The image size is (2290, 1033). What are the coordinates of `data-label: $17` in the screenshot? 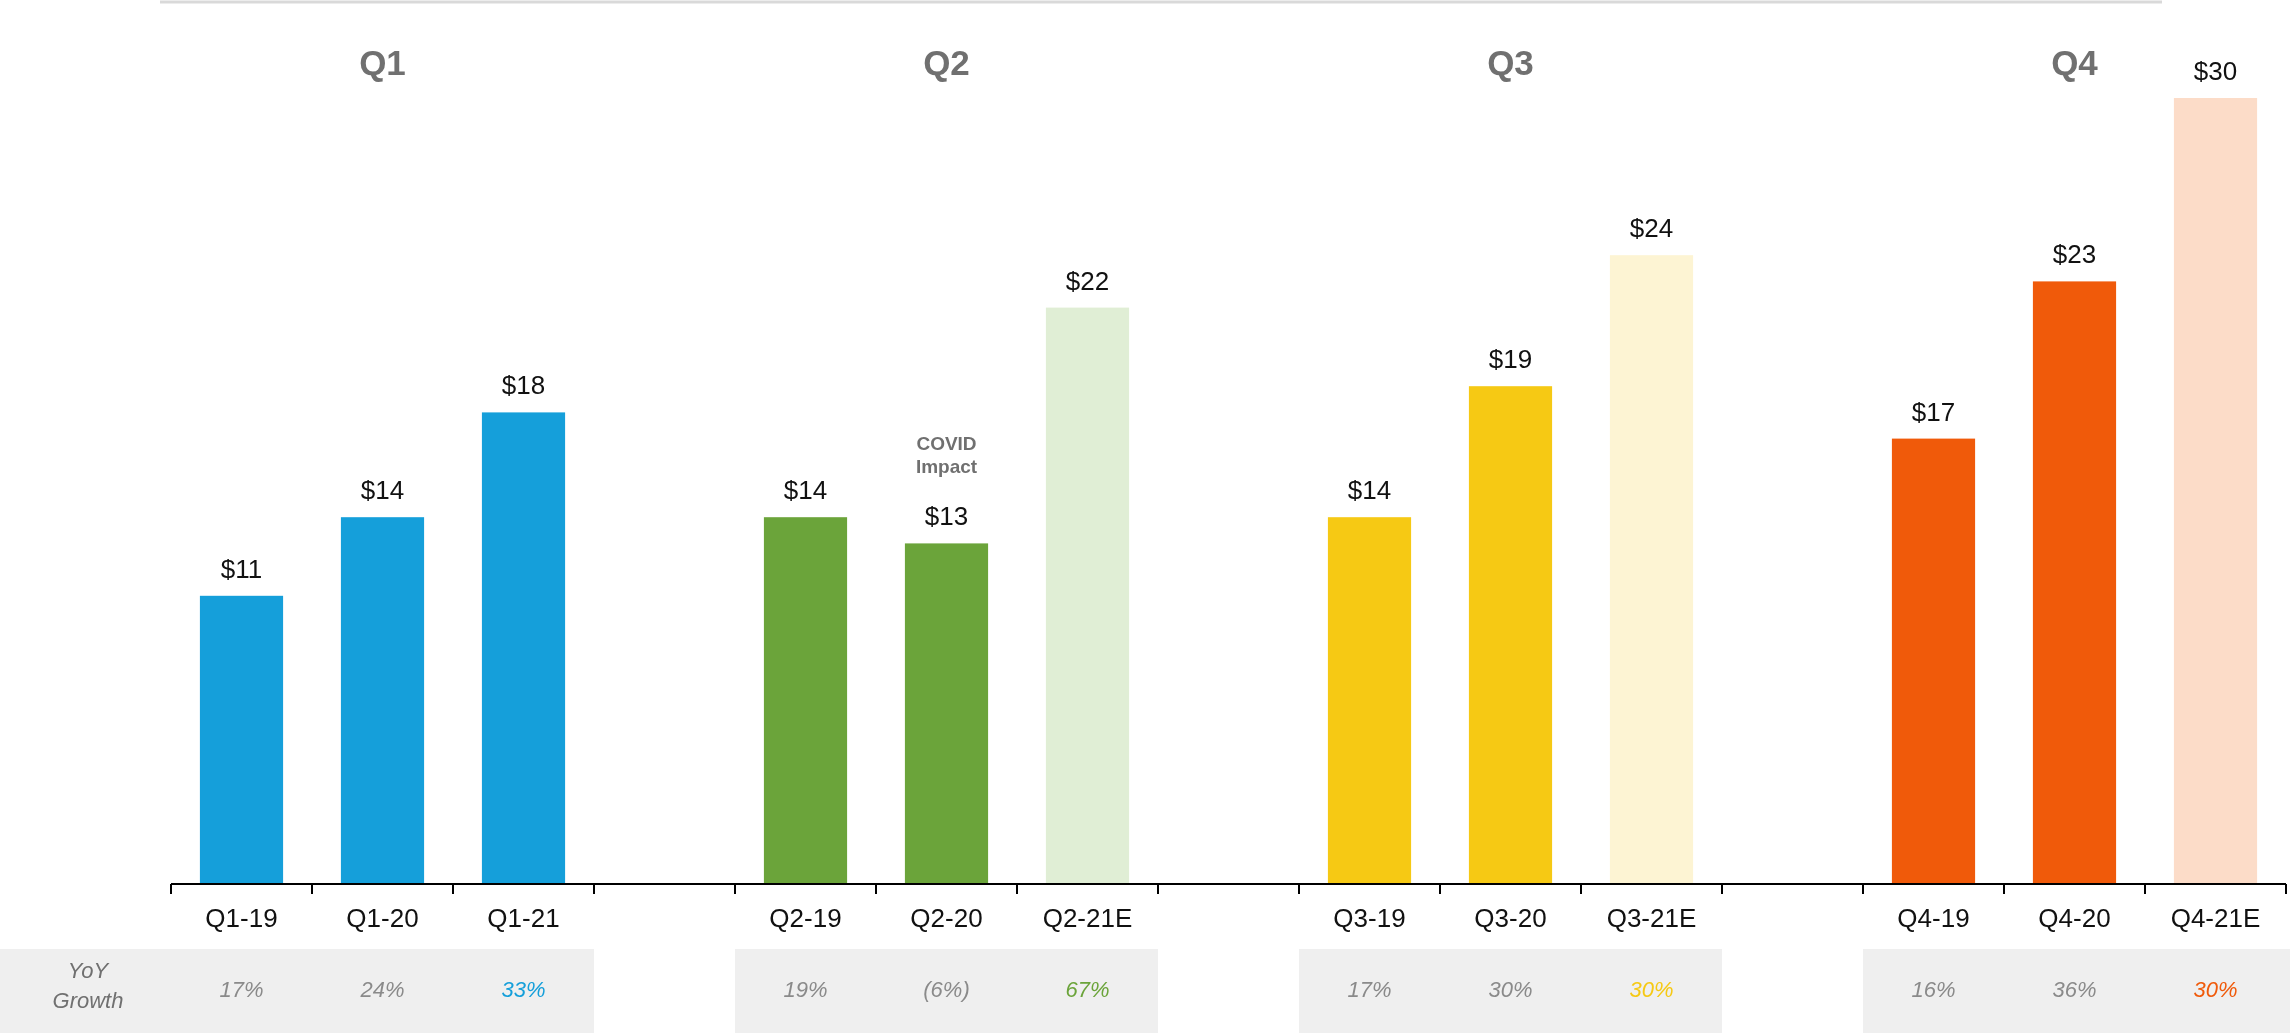 It's located at (1933, 411).